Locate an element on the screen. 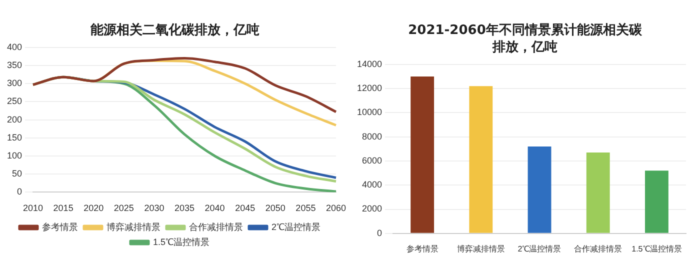  x-tick-label: 合作减排情景 is located at coordinates (598, 249).